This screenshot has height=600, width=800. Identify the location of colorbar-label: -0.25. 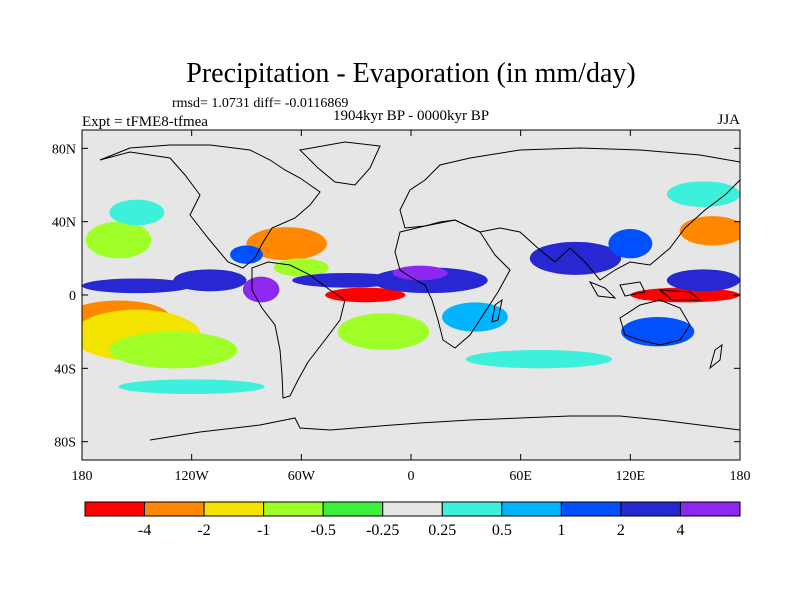
(382, 530).